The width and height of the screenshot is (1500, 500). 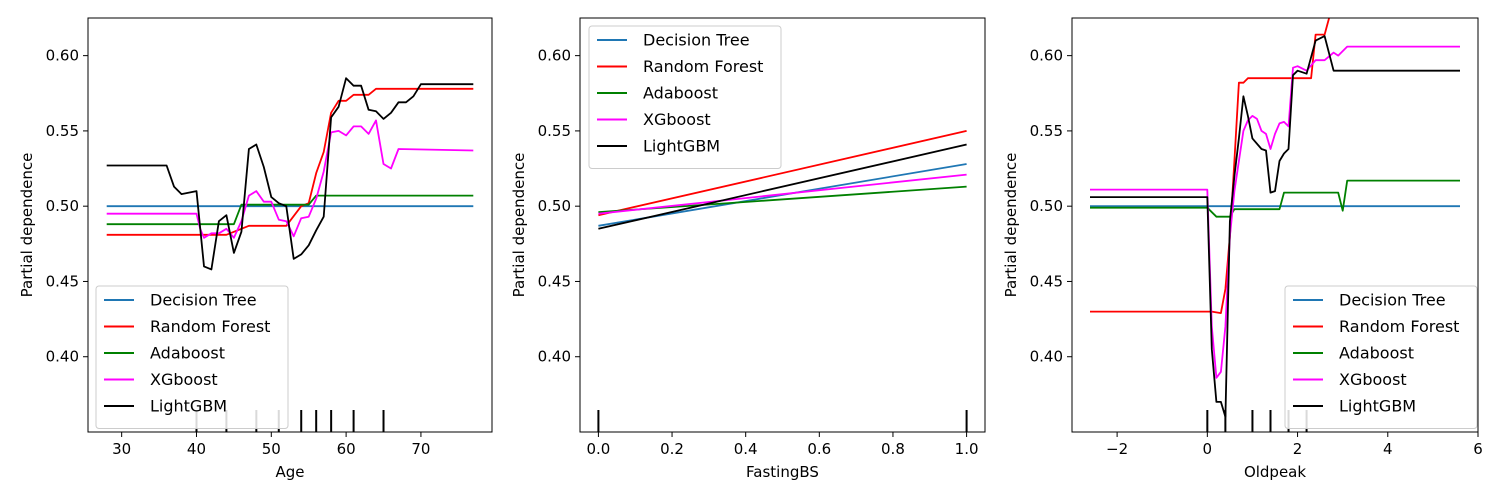 What do you see at coordinates (1208, 449) in the screenshot?
I see `x-tick-label: 0` at bounding box center [1208, 449].